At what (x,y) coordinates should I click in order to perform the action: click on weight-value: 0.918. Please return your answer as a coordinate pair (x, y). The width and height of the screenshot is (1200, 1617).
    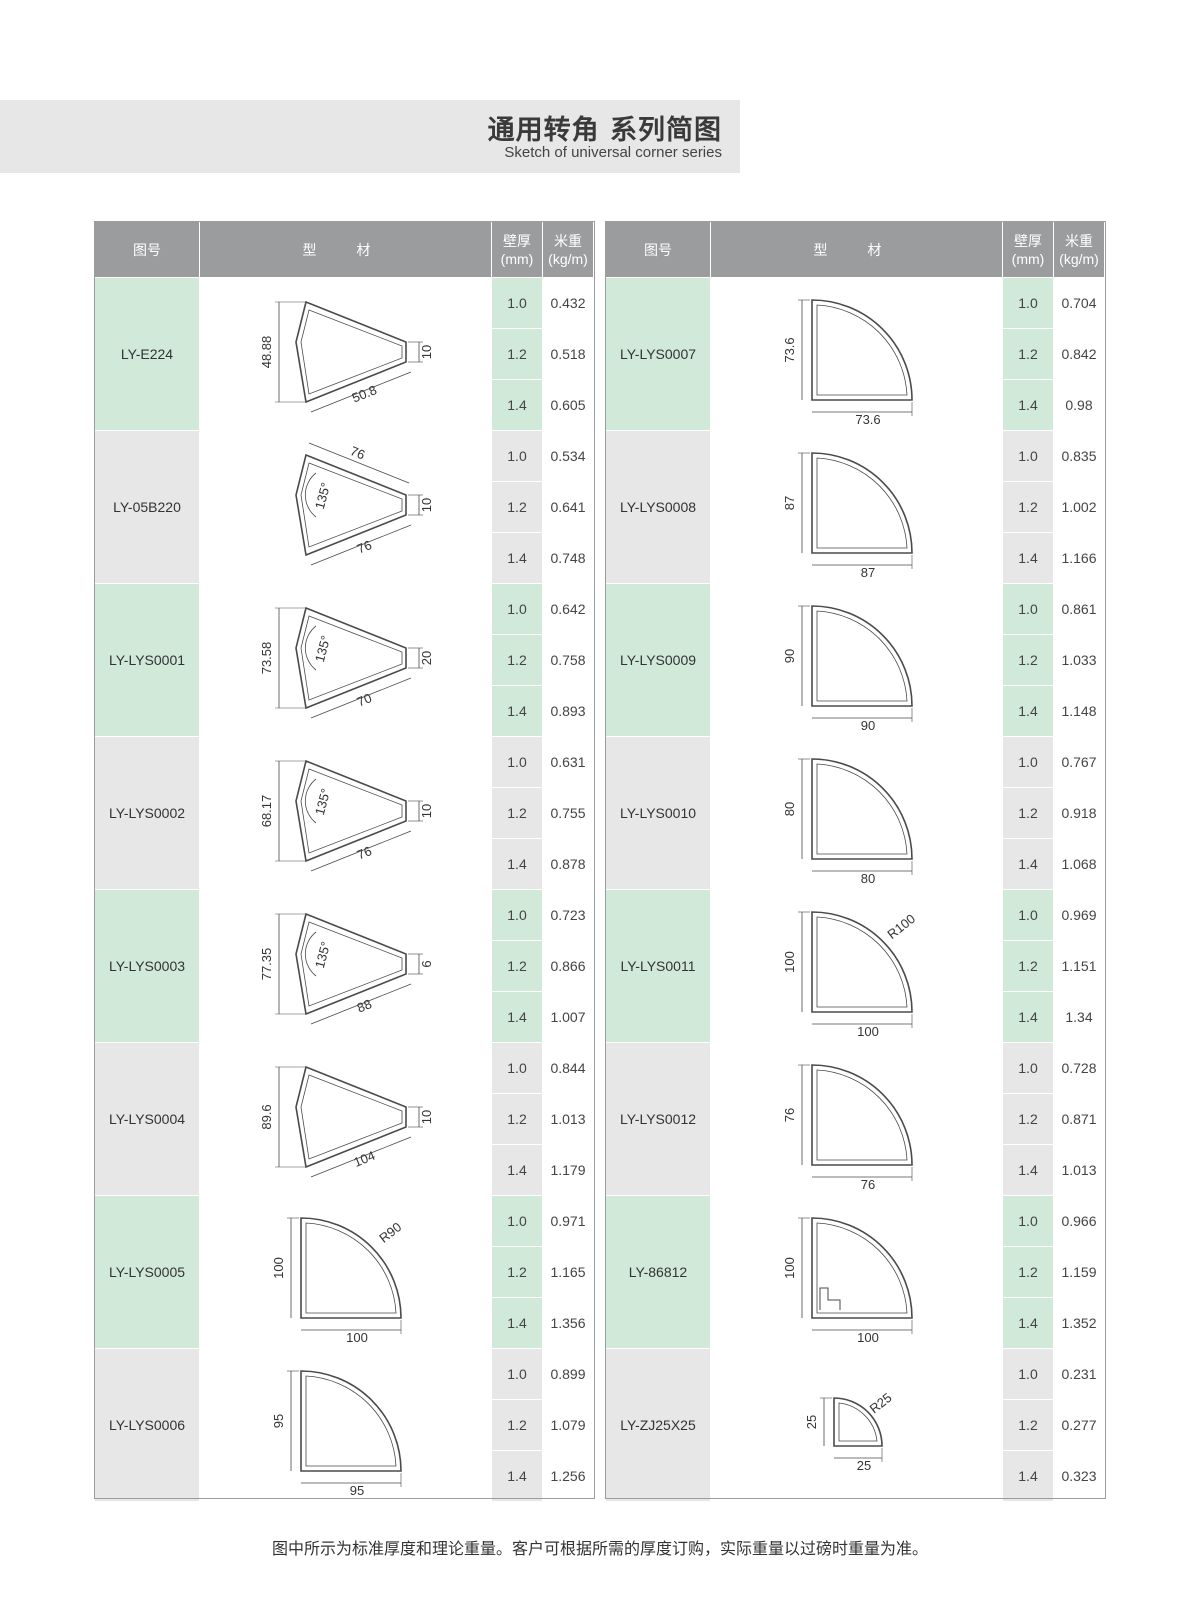
    Looking at the image, I should click on (1079, 813).